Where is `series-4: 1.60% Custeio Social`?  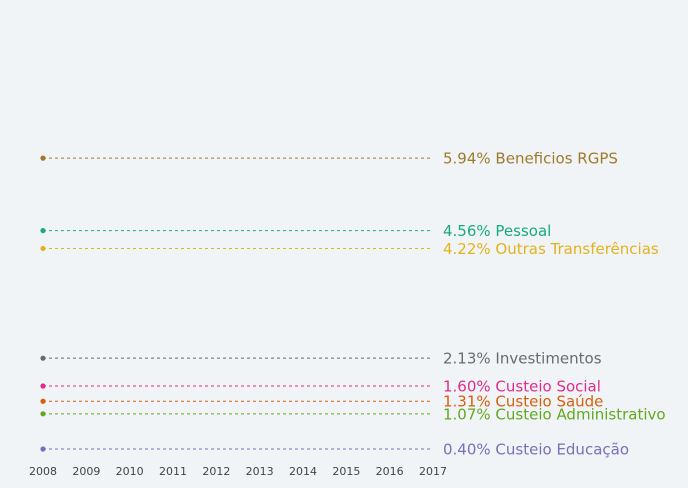
series-4: 1.60% Custeio Social is located at coordinates (320, 387).